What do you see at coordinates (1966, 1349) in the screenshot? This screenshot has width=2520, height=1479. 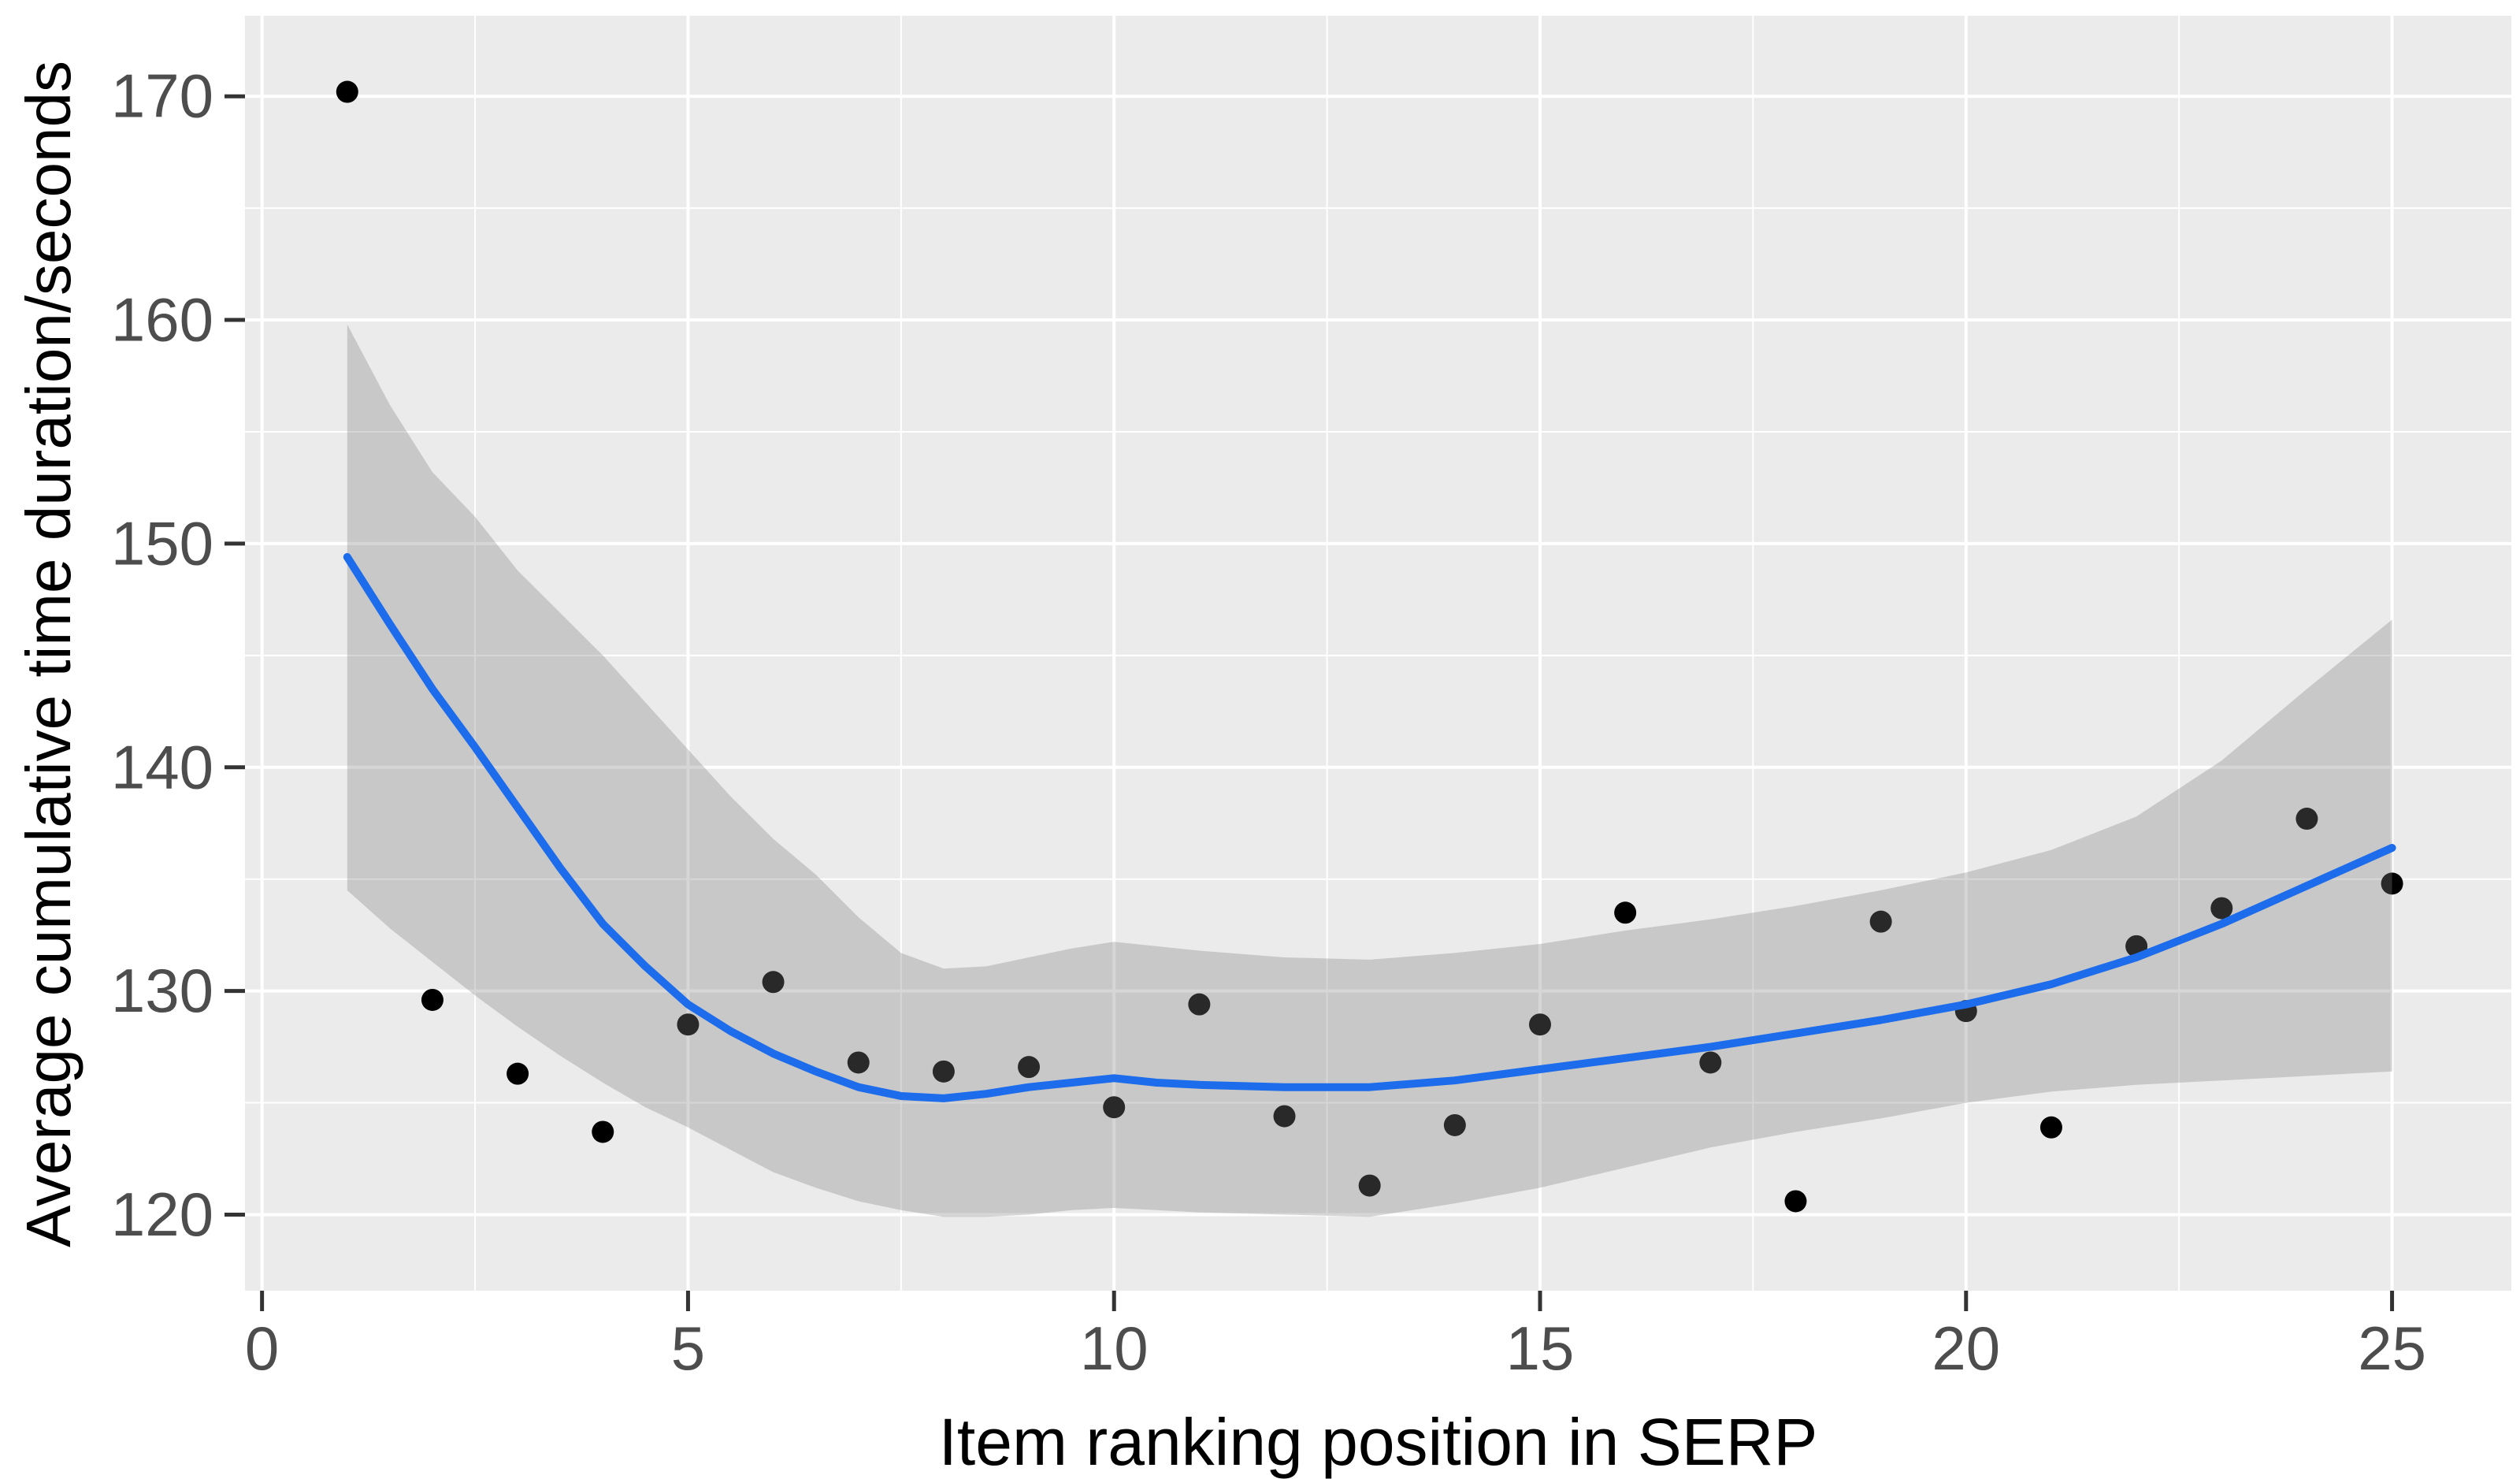 I see `x-tick-label: 20` at bounding box center [1966, 1349].